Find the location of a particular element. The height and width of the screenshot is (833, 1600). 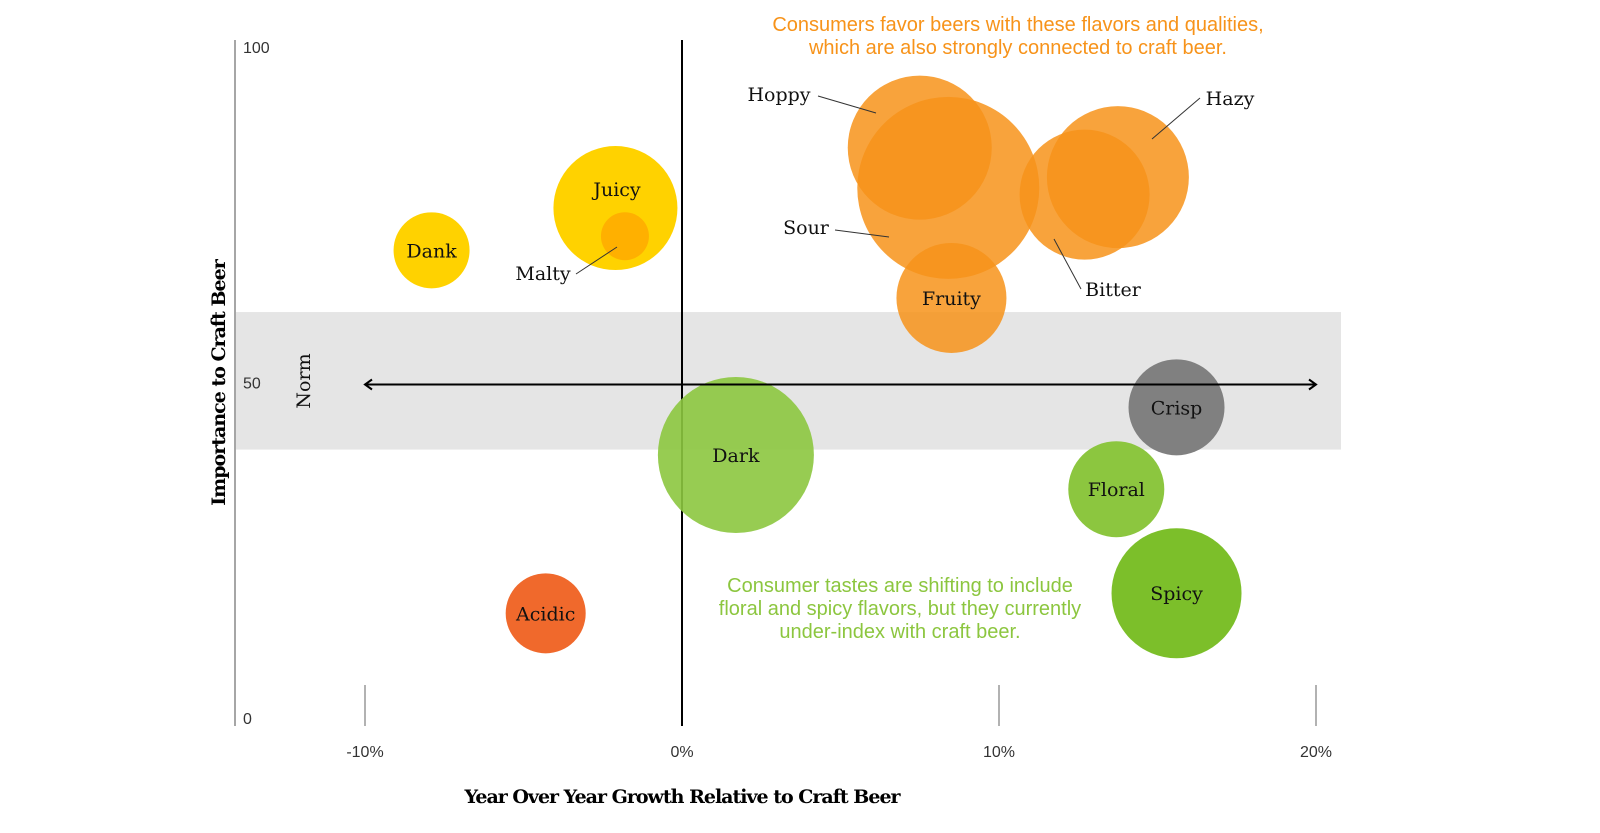

norm-arrow-right-head is located at coordinates (1313, 384).